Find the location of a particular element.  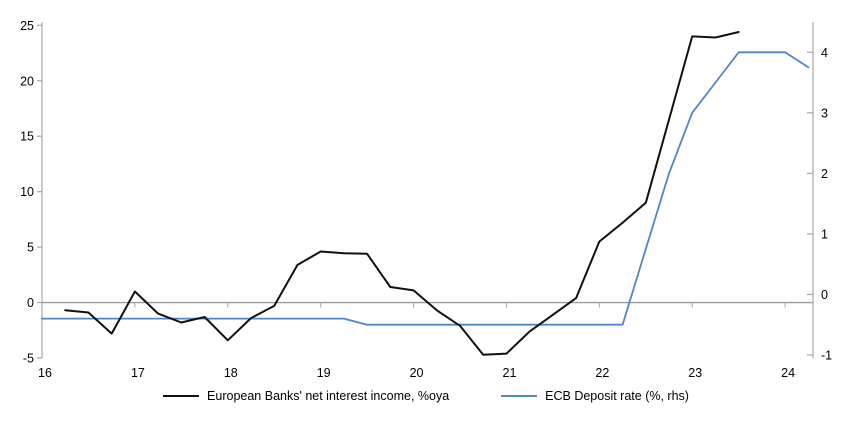

legend-line-swatch-black is located at coordinates (181, 396).